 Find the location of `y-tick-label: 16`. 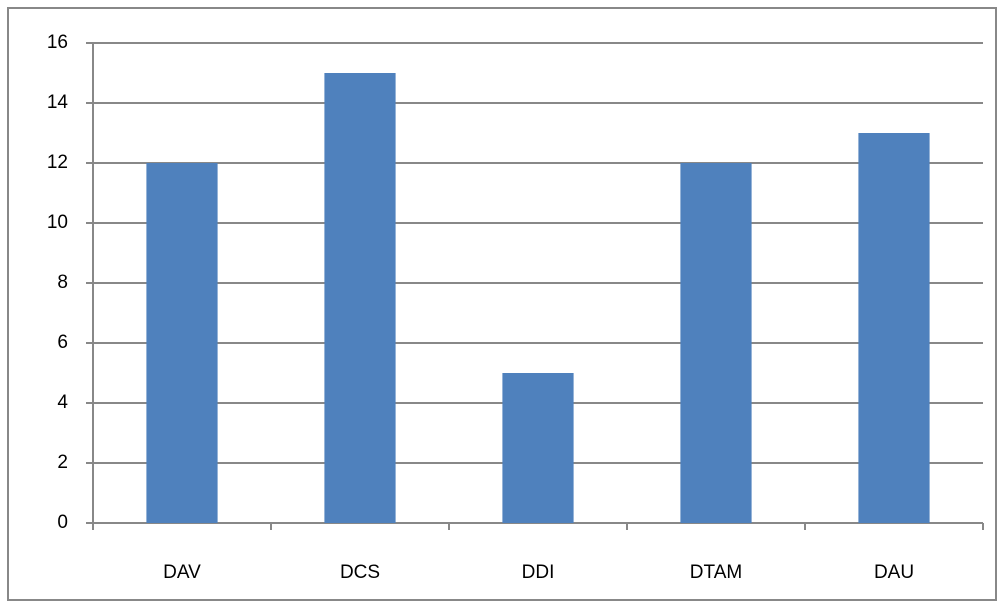

y-tick-label: 16 is located at coordinates (57, 42).